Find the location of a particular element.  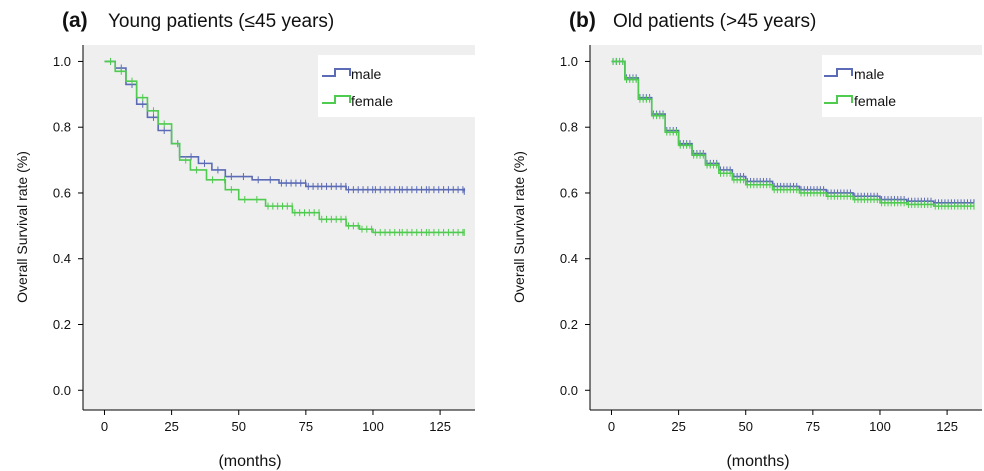

panel-a-legend: male female is located at coordinates (396, 86).